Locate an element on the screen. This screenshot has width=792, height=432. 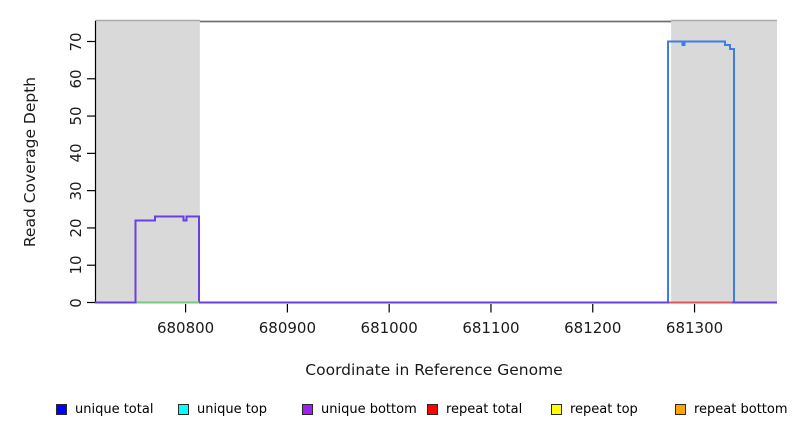
y-tick-label-50: 50 is located at coordinates (76, 116).